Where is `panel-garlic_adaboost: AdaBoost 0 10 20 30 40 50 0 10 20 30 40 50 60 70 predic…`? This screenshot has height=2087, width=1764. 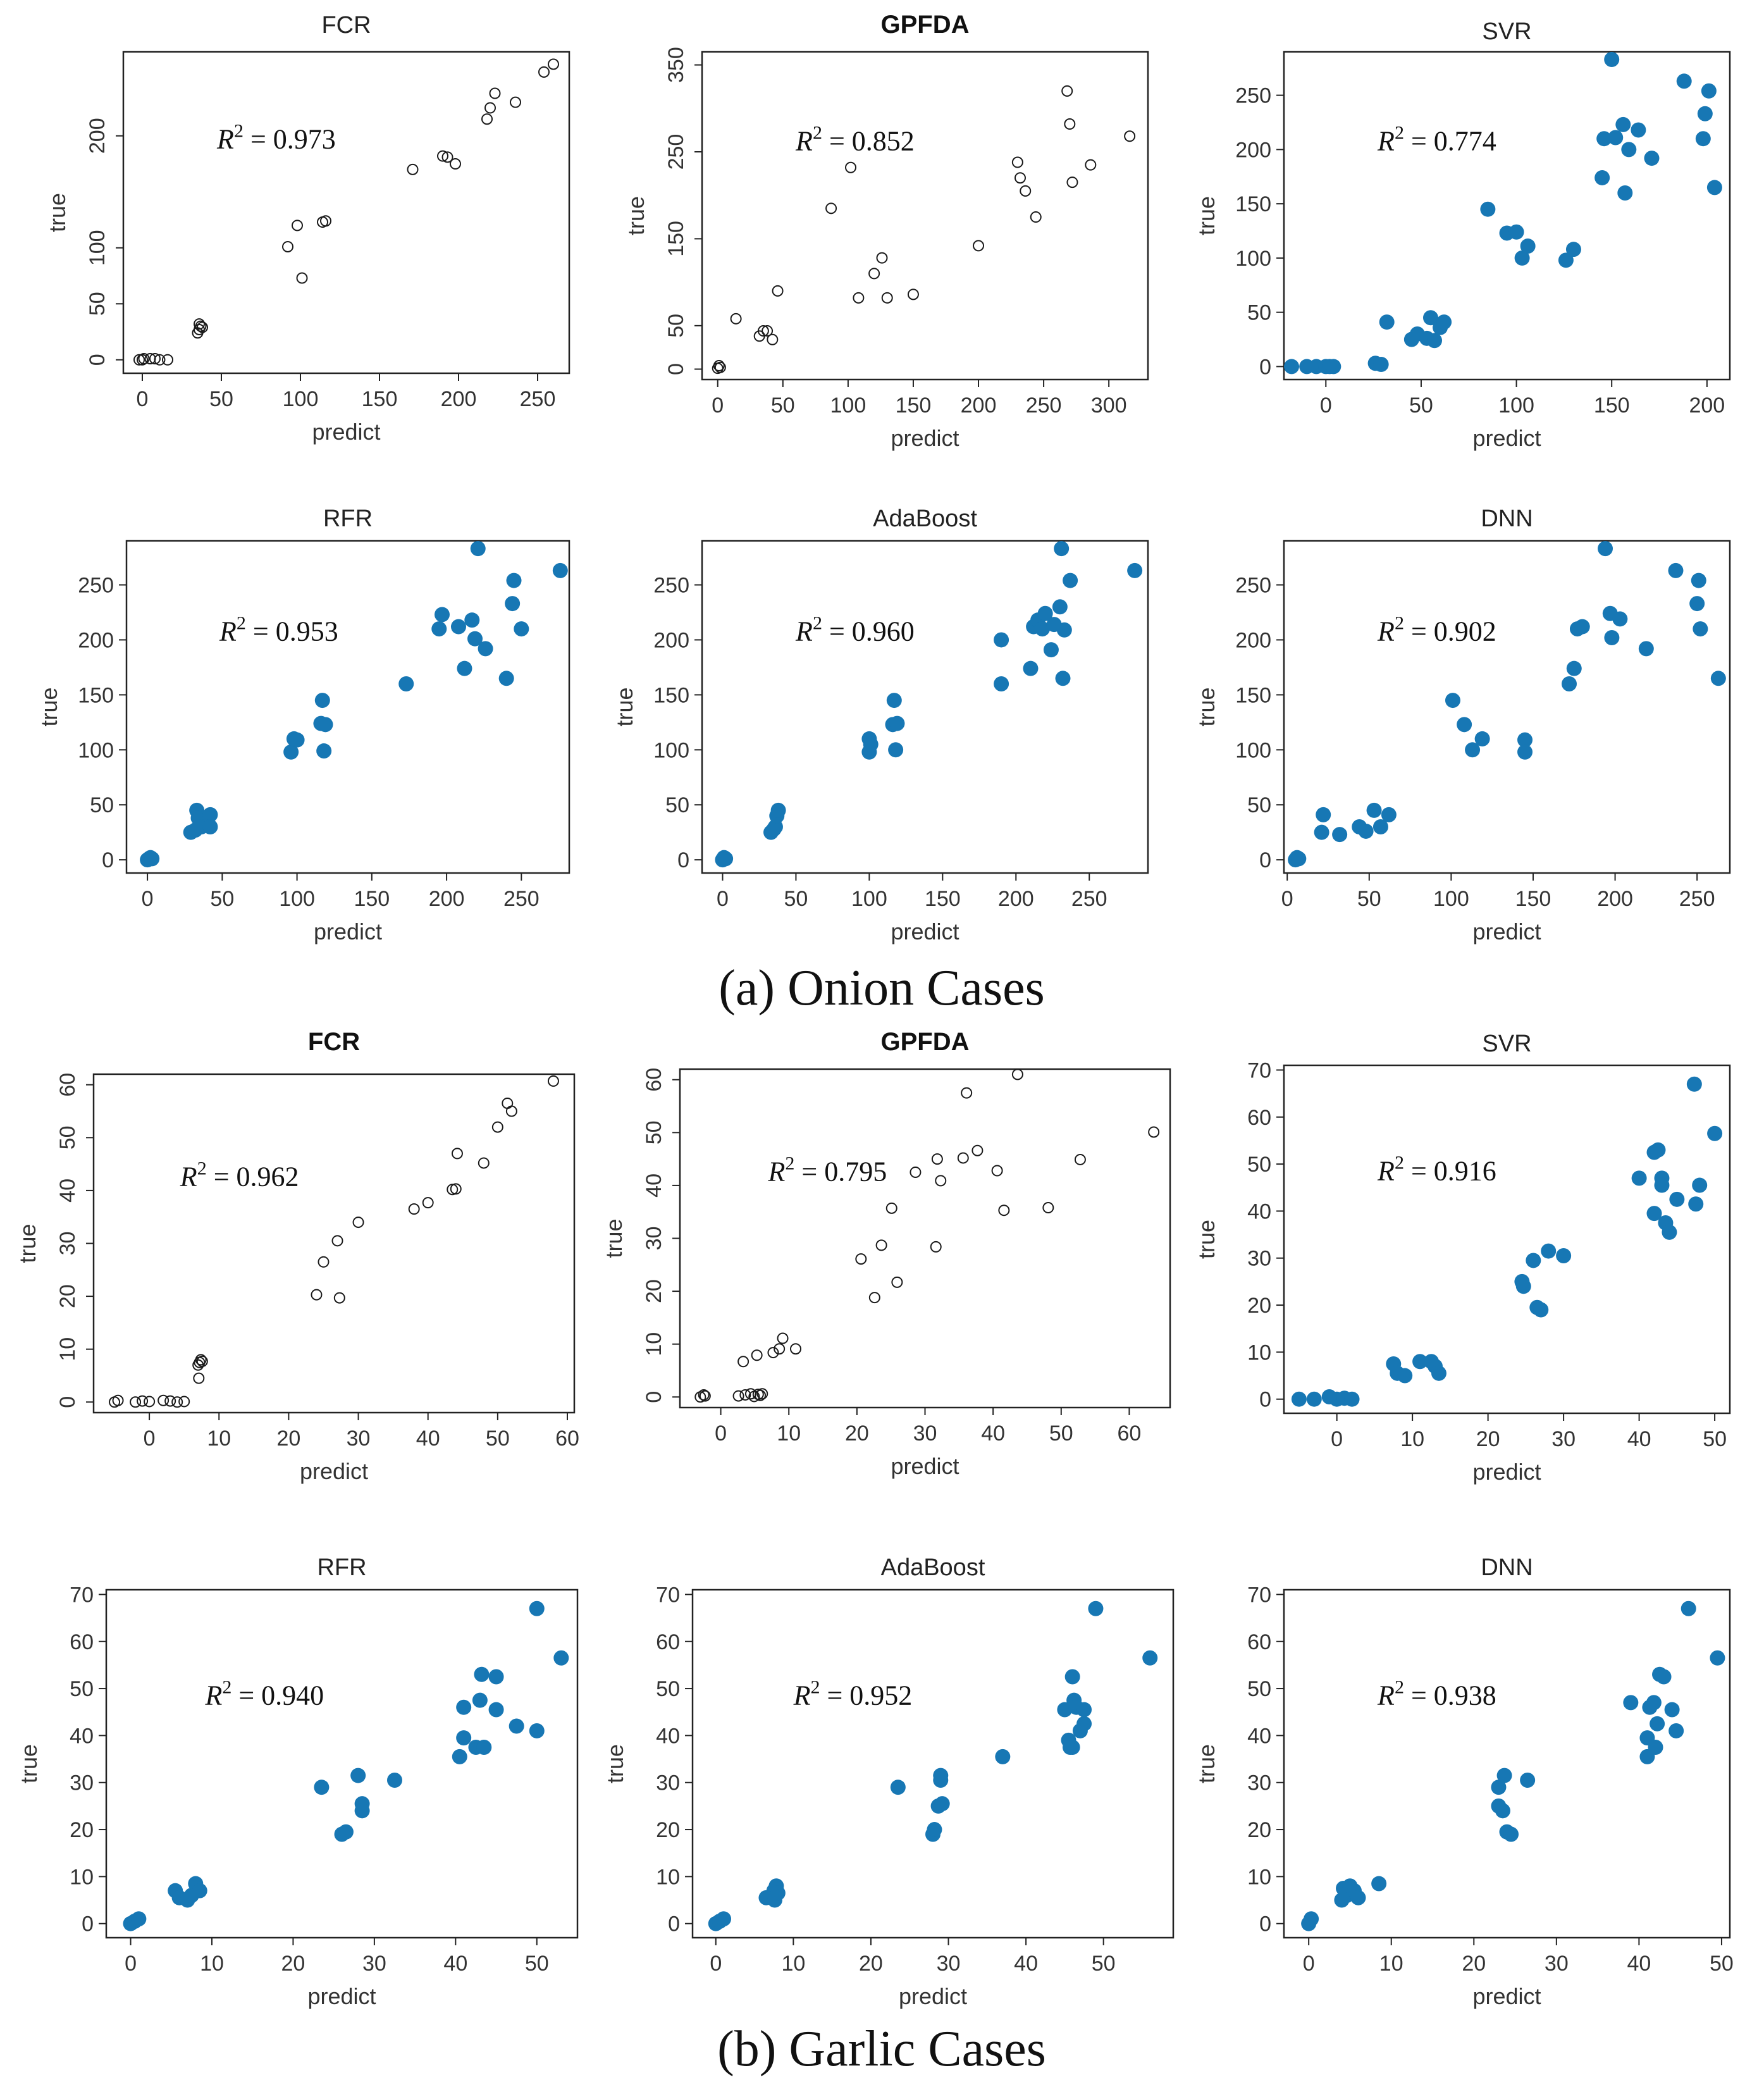 panel-garlic_adaboost: AdaBoost 0 10 20 30 40 50 0 10 20 30 40 50 60 70 predic… is located at coordinates (888, 1782).